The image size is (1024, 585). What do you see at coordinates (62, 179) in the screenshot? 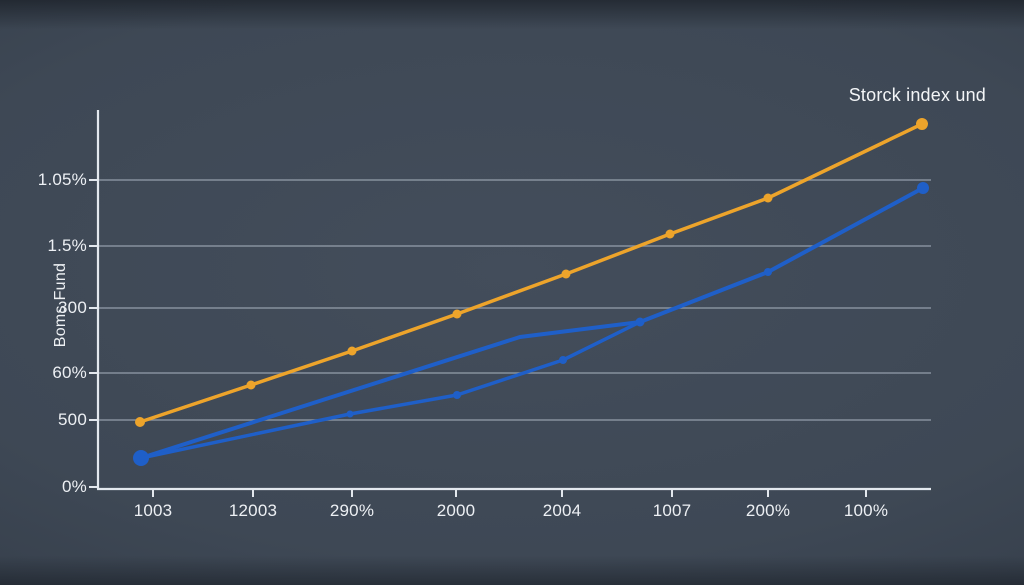
I see `y-axis-tick-label: 1.05%` at bounding box center [62, 179].